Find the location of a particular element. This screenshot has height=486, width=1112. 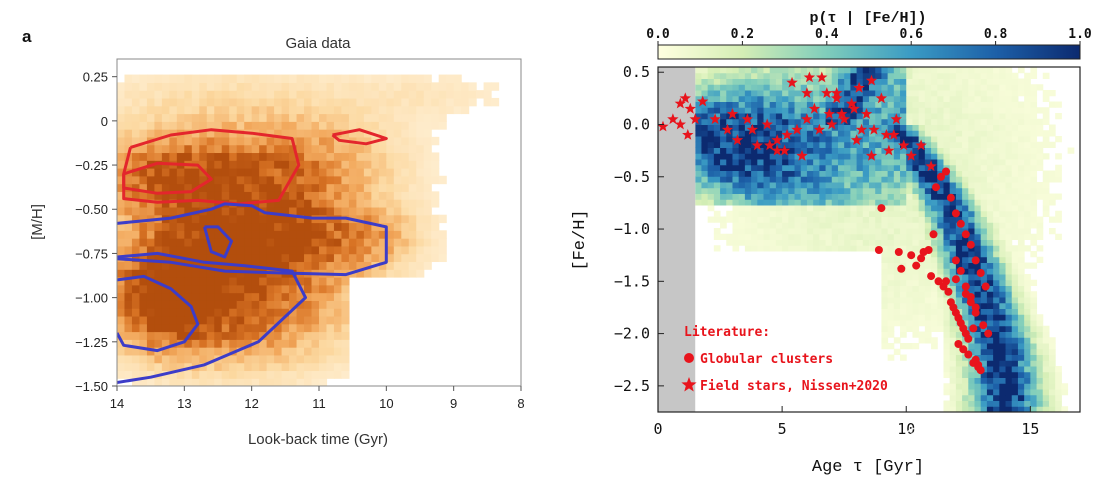

y-tick-label: −0.75 is located at coordinates (91, 253).